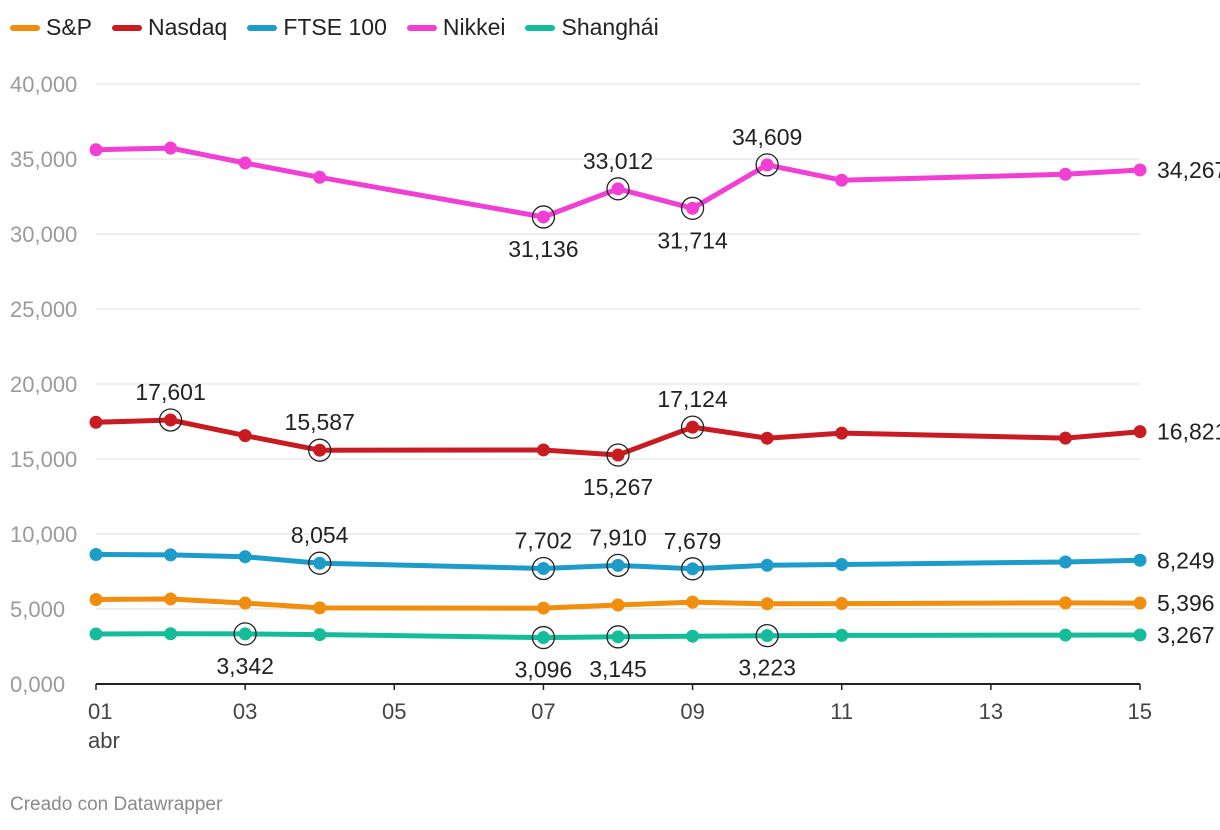 The image size is (1220, 830). What do you see at coordinates (69, 27) in the screenshot?
I see `legend-label: S&P` at bounding box center [69, 27].